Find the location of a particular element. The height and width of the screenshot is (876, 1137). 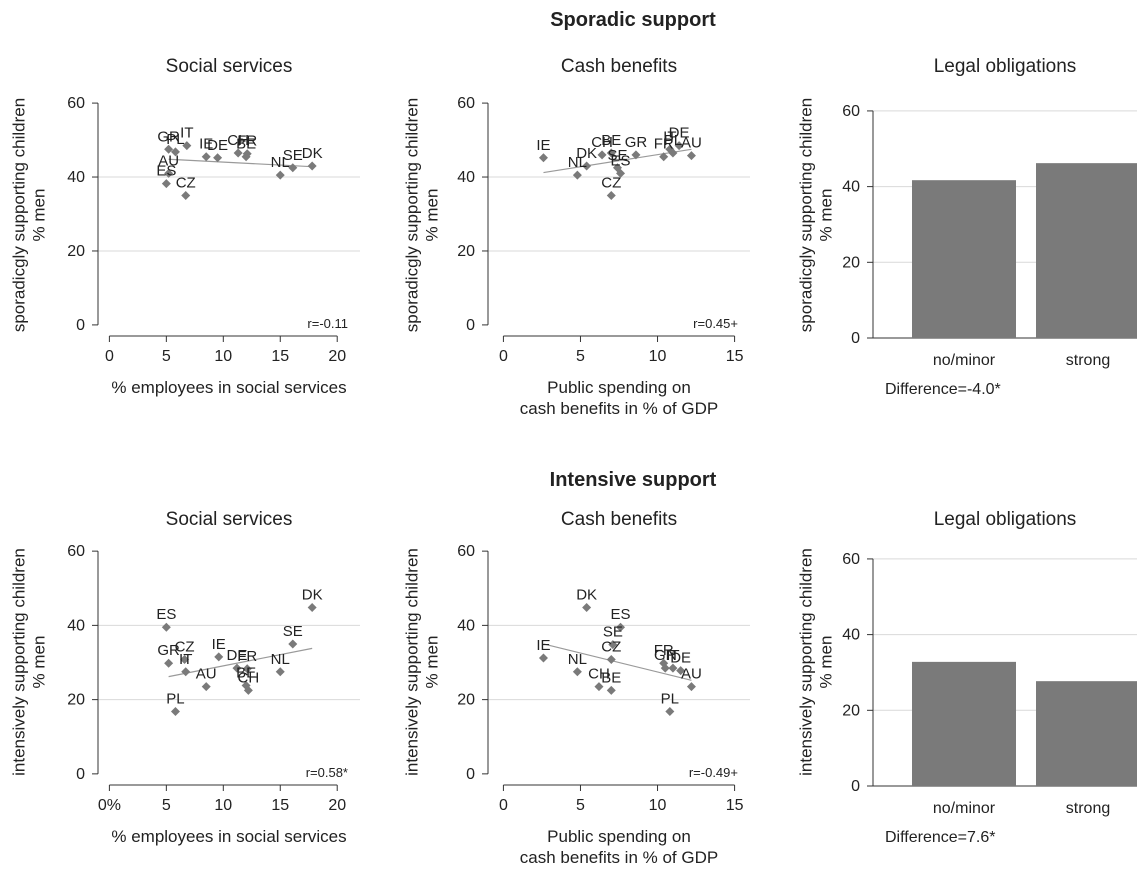

panel-6-ytick-label-40: 40 is located at coordinates (851, 635).